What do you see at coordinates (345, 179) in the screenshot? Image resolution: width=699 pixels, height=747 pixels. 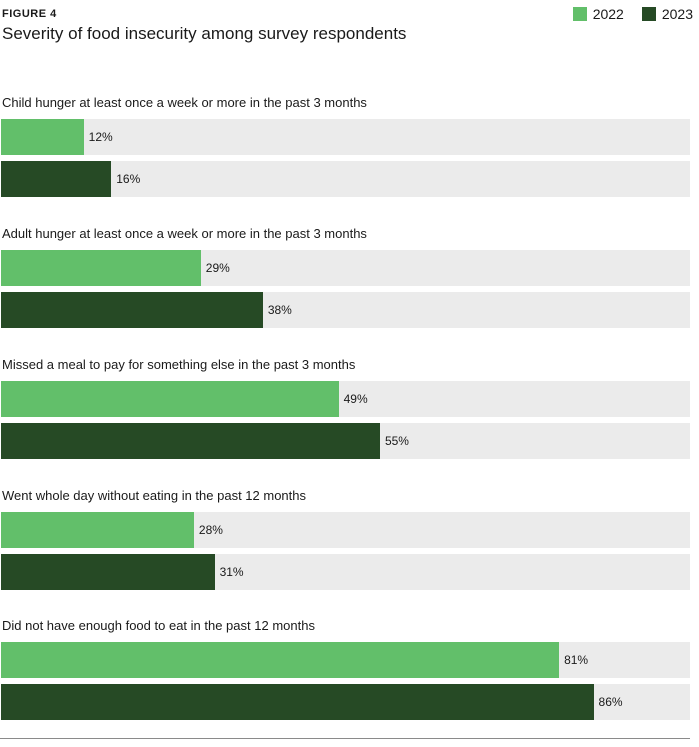 I see `bar-track: 16%` at bounding box center [345, 179].